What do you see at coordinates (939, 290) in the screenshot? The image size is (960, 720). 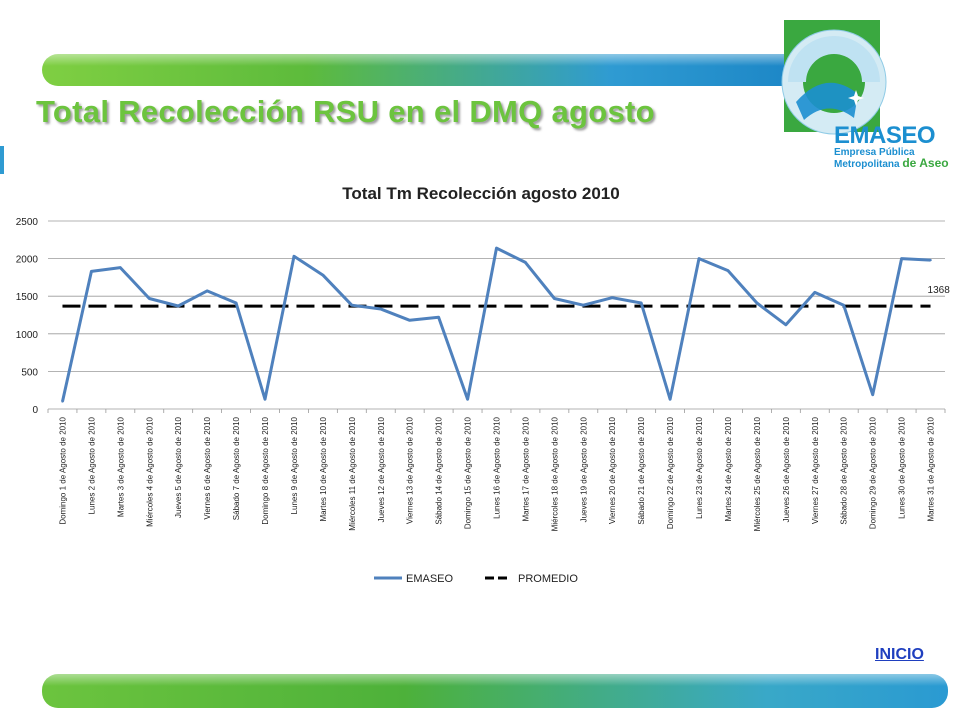 I see `promedio-data-label: 1368` at bounding box center [939, 290].